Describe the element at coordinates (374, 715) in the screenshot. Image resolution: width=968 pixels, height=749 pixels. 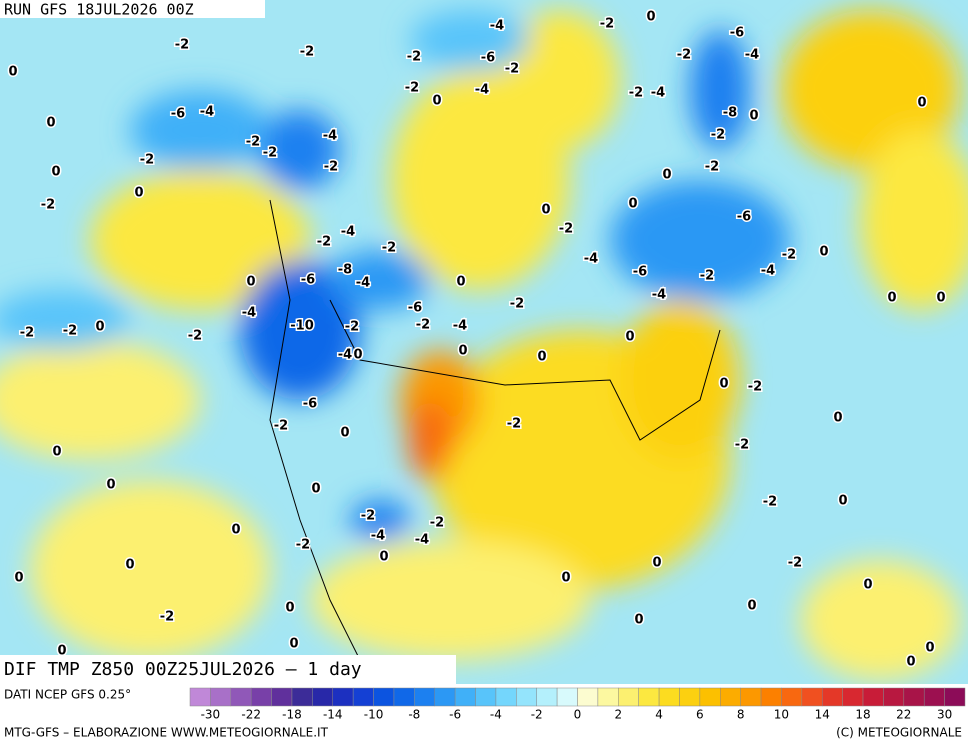
I see `colorbar-label: -10` at that location.